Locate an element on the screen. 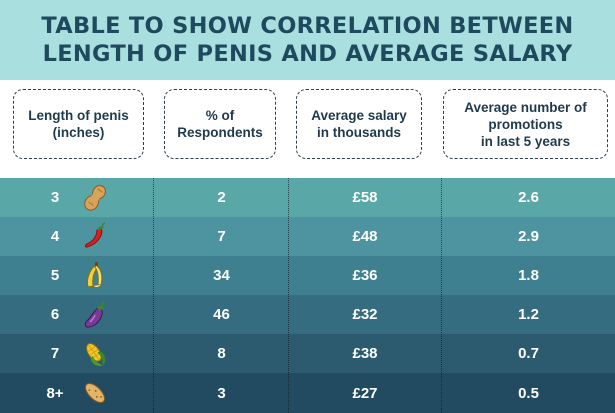 The width and height of the screenshot is (615, 413). salary-cell: £58 is located at coordinates (365, 197).